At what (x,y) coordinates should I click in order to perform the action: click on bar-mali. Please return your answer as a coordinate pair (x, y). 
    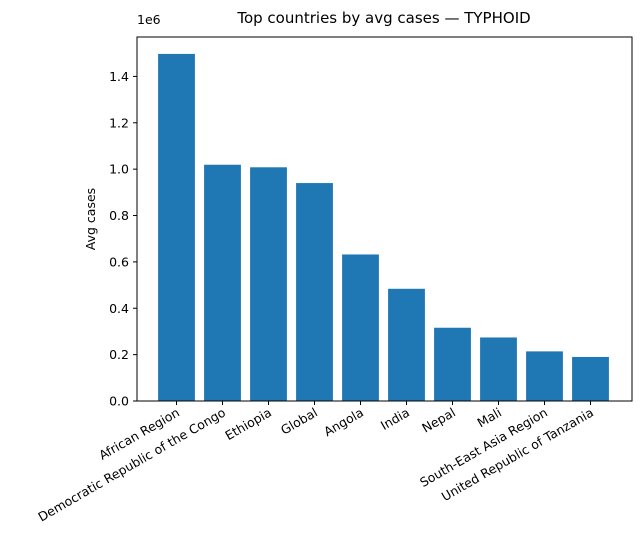
    Looking at the image, I should click on (498, 369).